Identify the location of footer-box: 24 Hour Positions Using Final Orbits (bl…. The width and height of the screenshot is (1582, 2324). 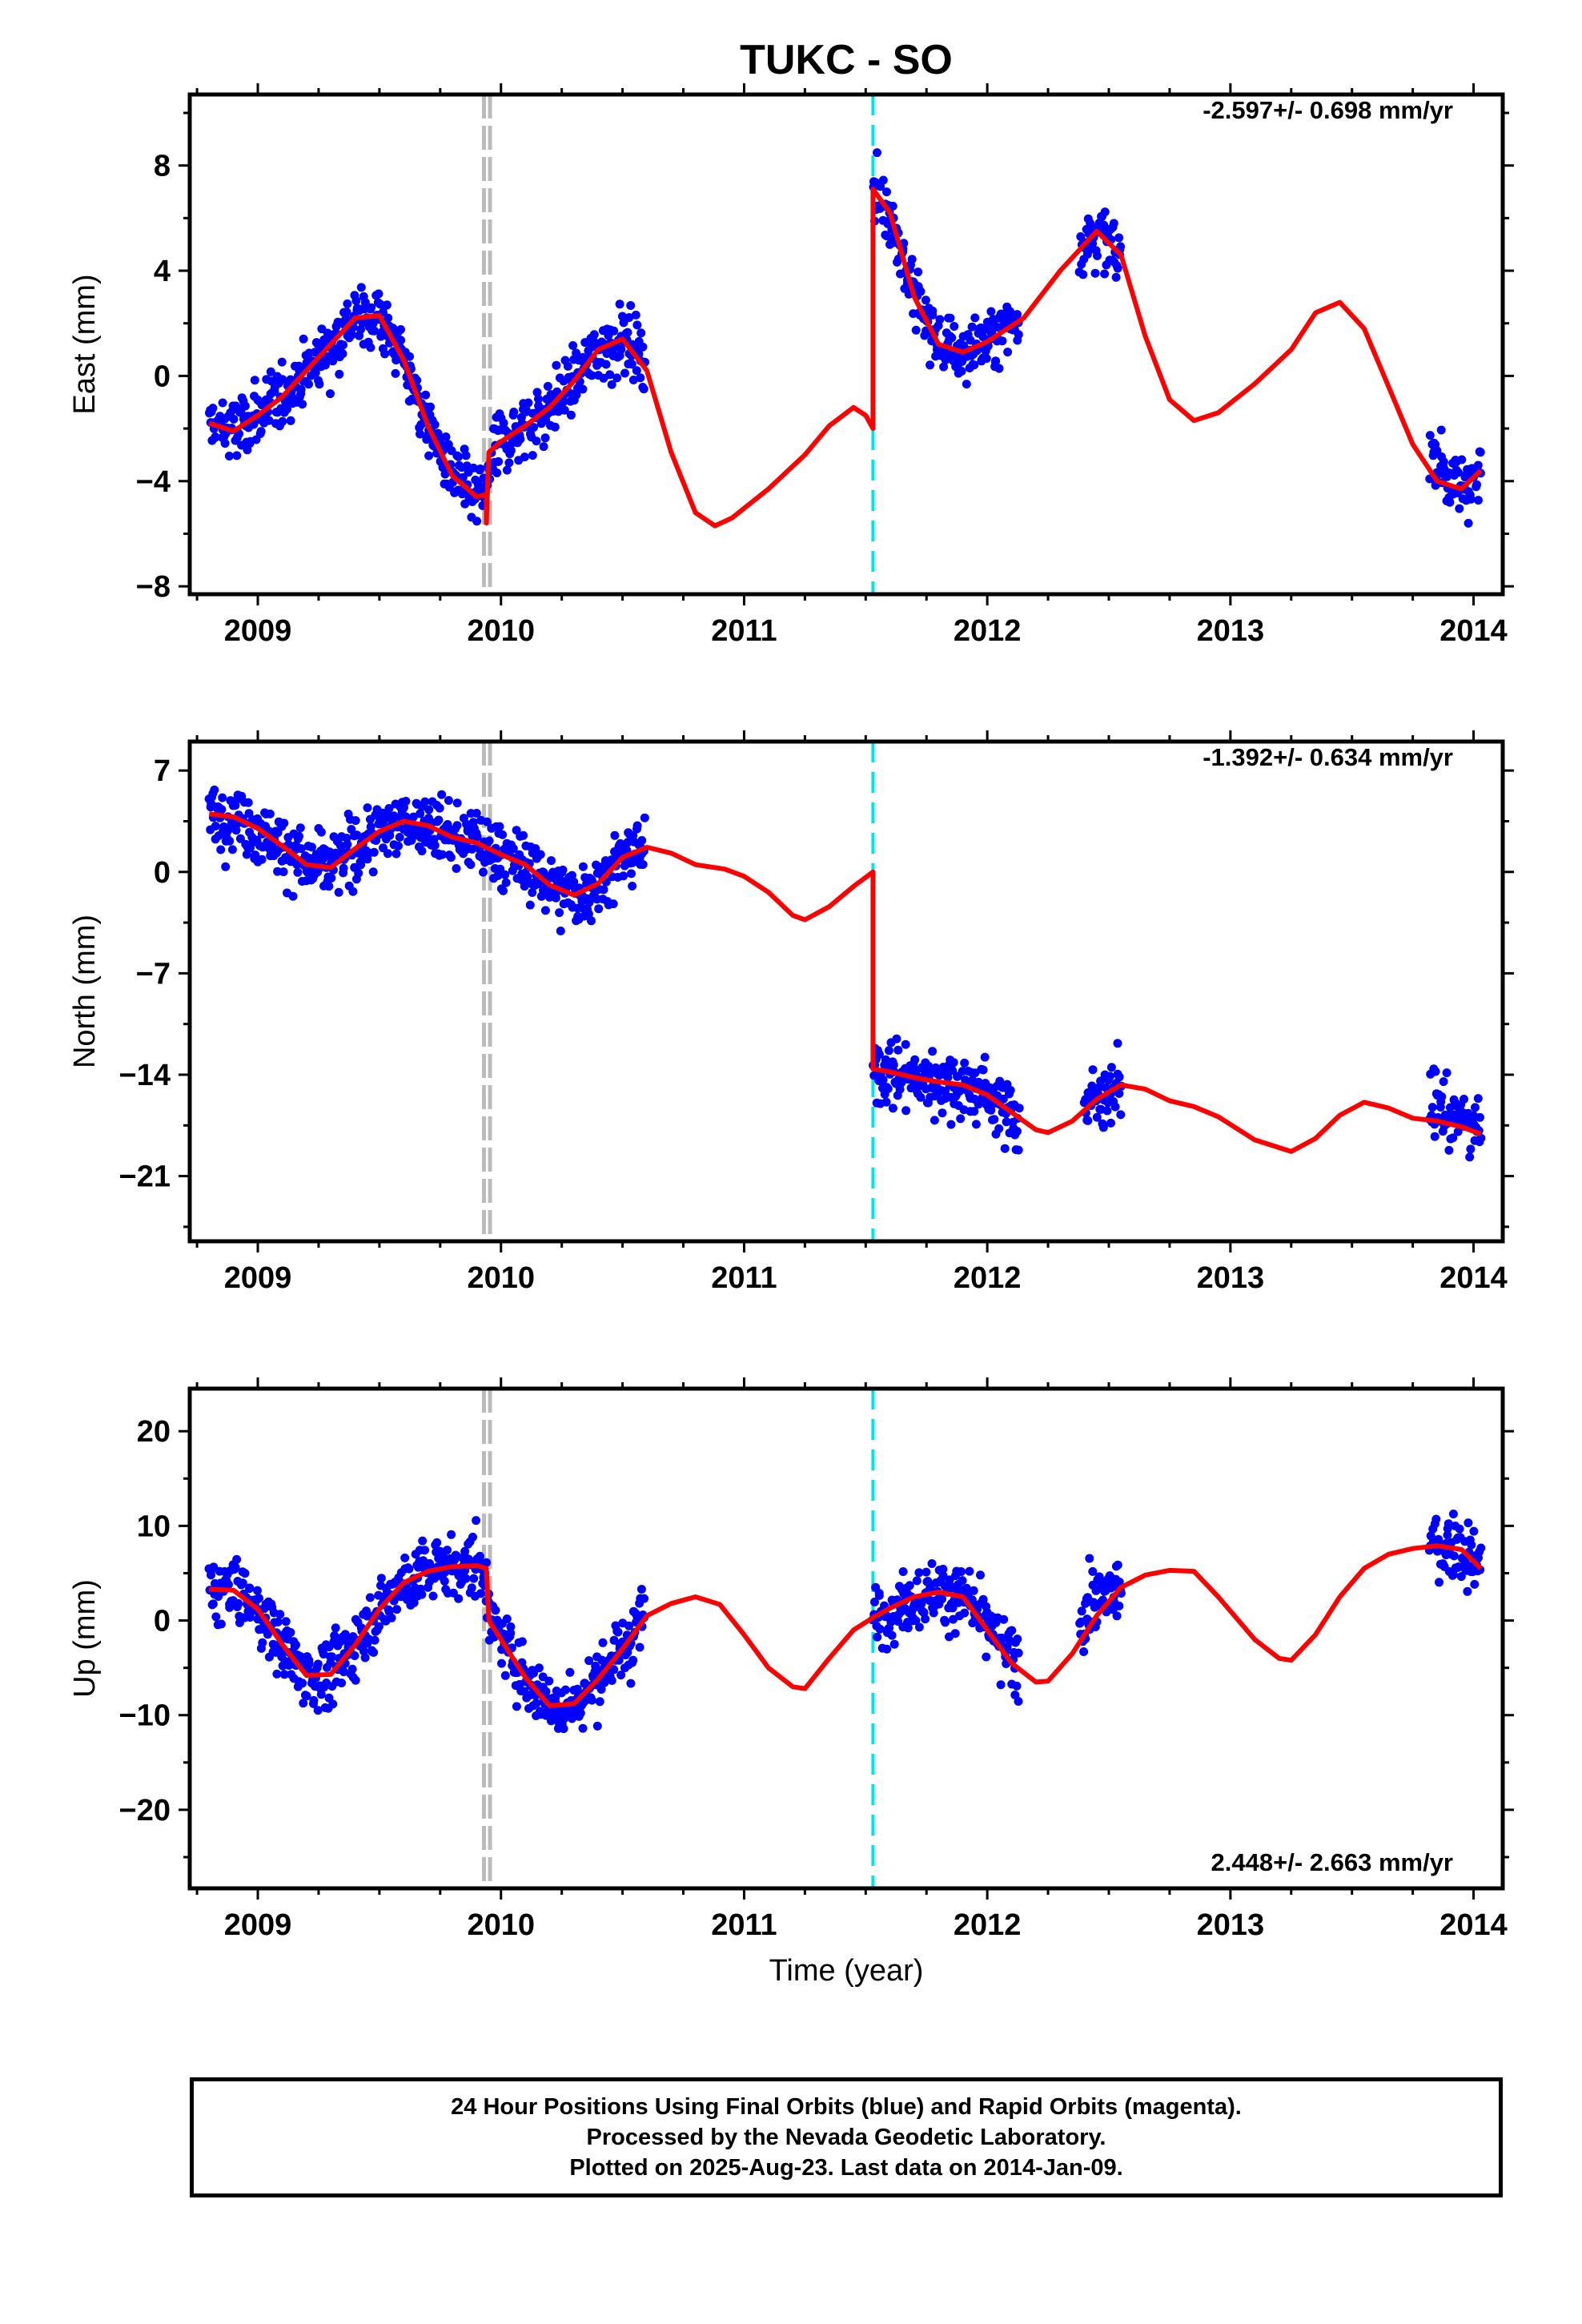
(847, 2137).